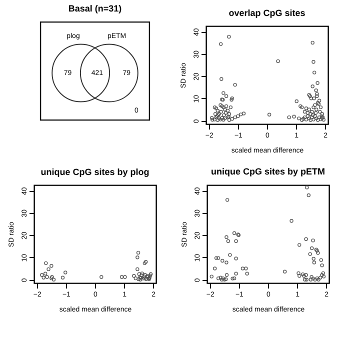 Image resolution: width=358 pixels, height=347 pixels. Describe the element at coordinates (95, 172) in the screenshot. I see `chart-title: unique CpG sites by plog` at that location.